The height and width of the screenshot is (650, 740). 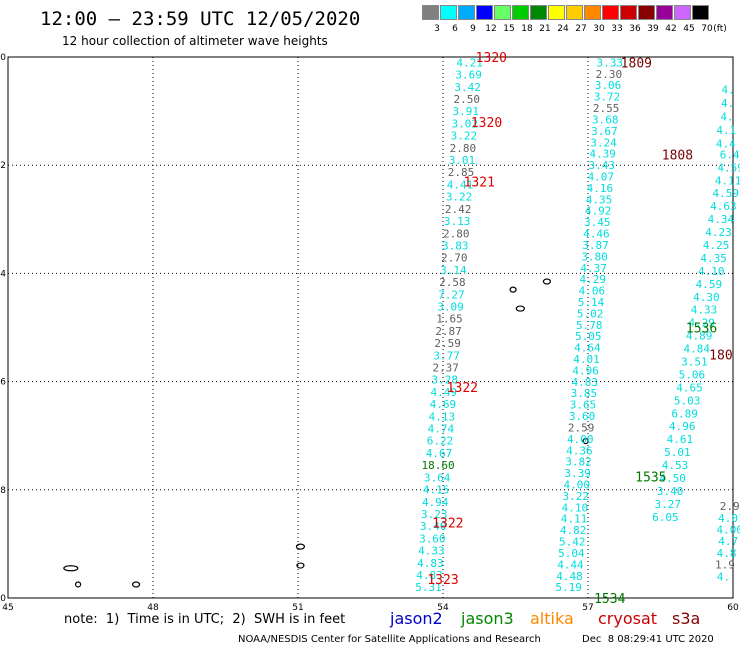 What do you see at coordinates (733, 608) in the screenshot?
I see `x-tick-label: 60` at bounding box center [733, 608].